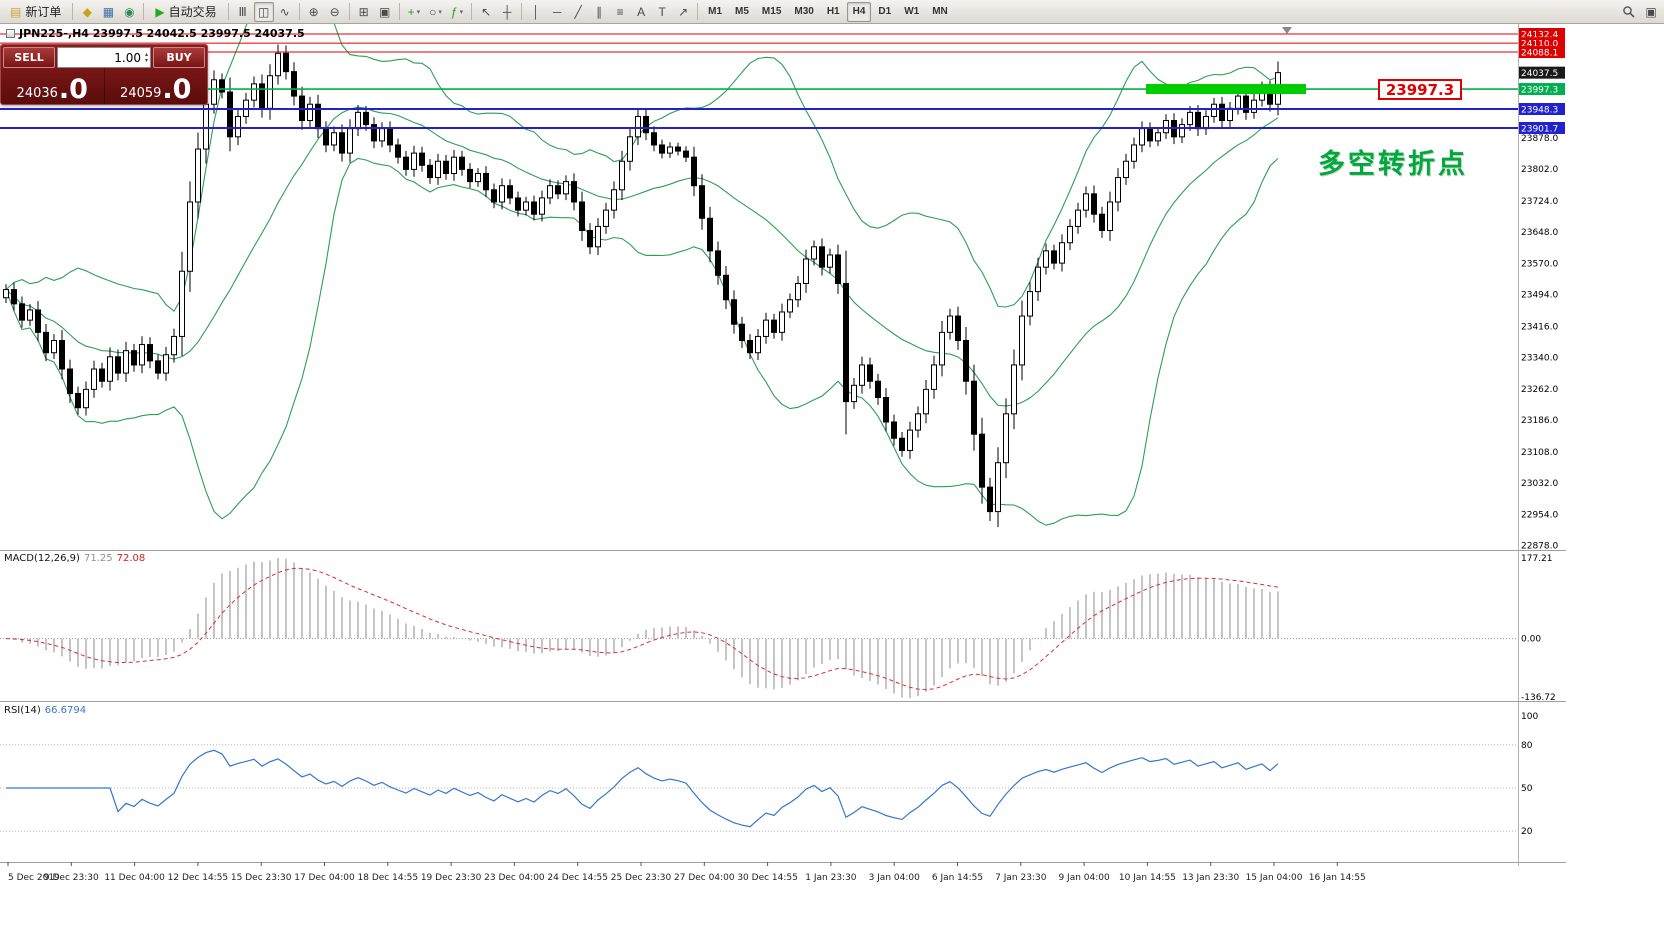 The width and height of the screenshot is (1664, 950). Describe the element at coordinates (177, 89) in the screenshot. I see `buy-price-big: .0` at that location.